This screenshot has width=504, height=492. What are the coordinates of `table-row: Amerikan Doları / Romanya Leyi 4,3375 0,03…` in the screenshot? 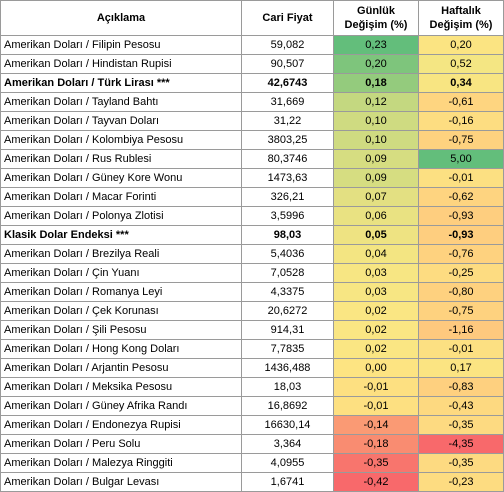 It's located at (252, 292).